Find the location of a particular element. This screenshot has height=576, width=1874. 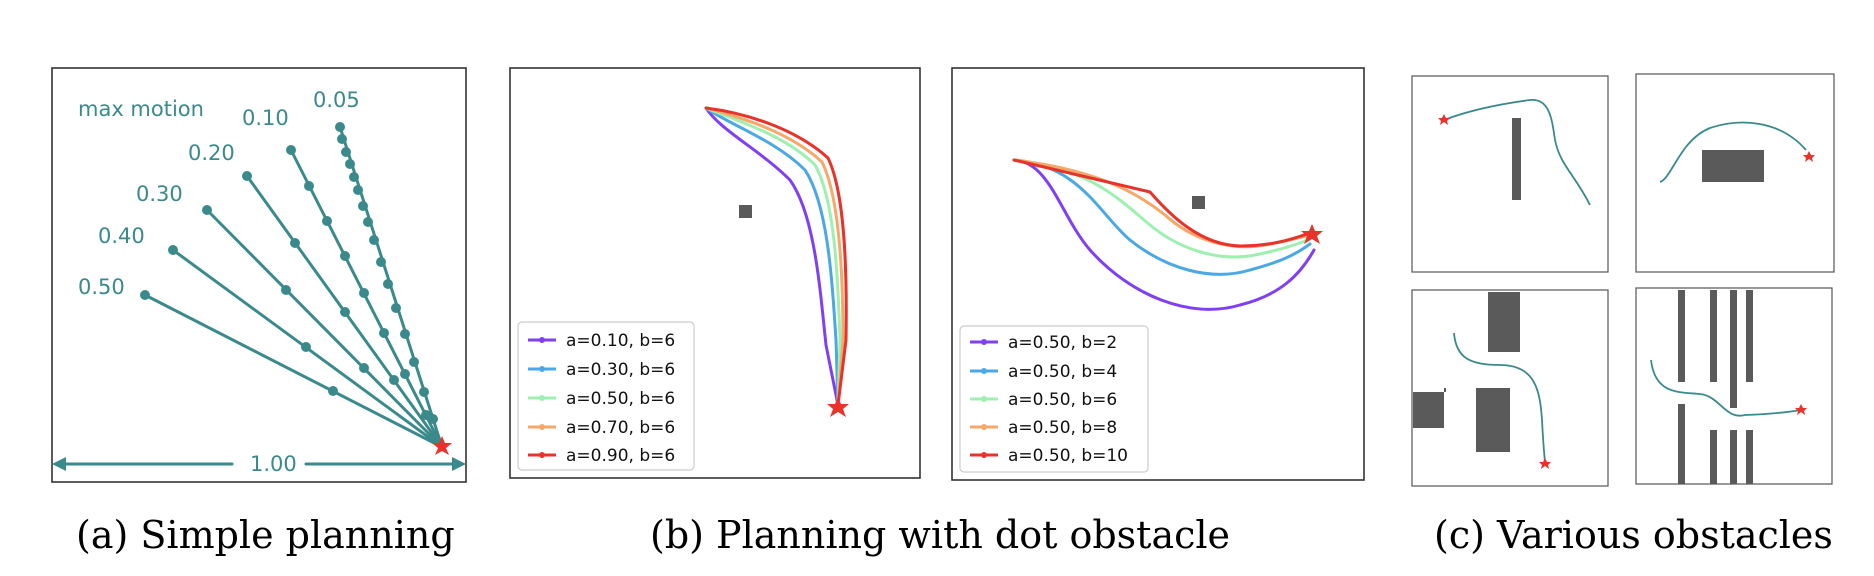

legend-item: a=0.50, b=8 is located at coordinates (1062, 428).